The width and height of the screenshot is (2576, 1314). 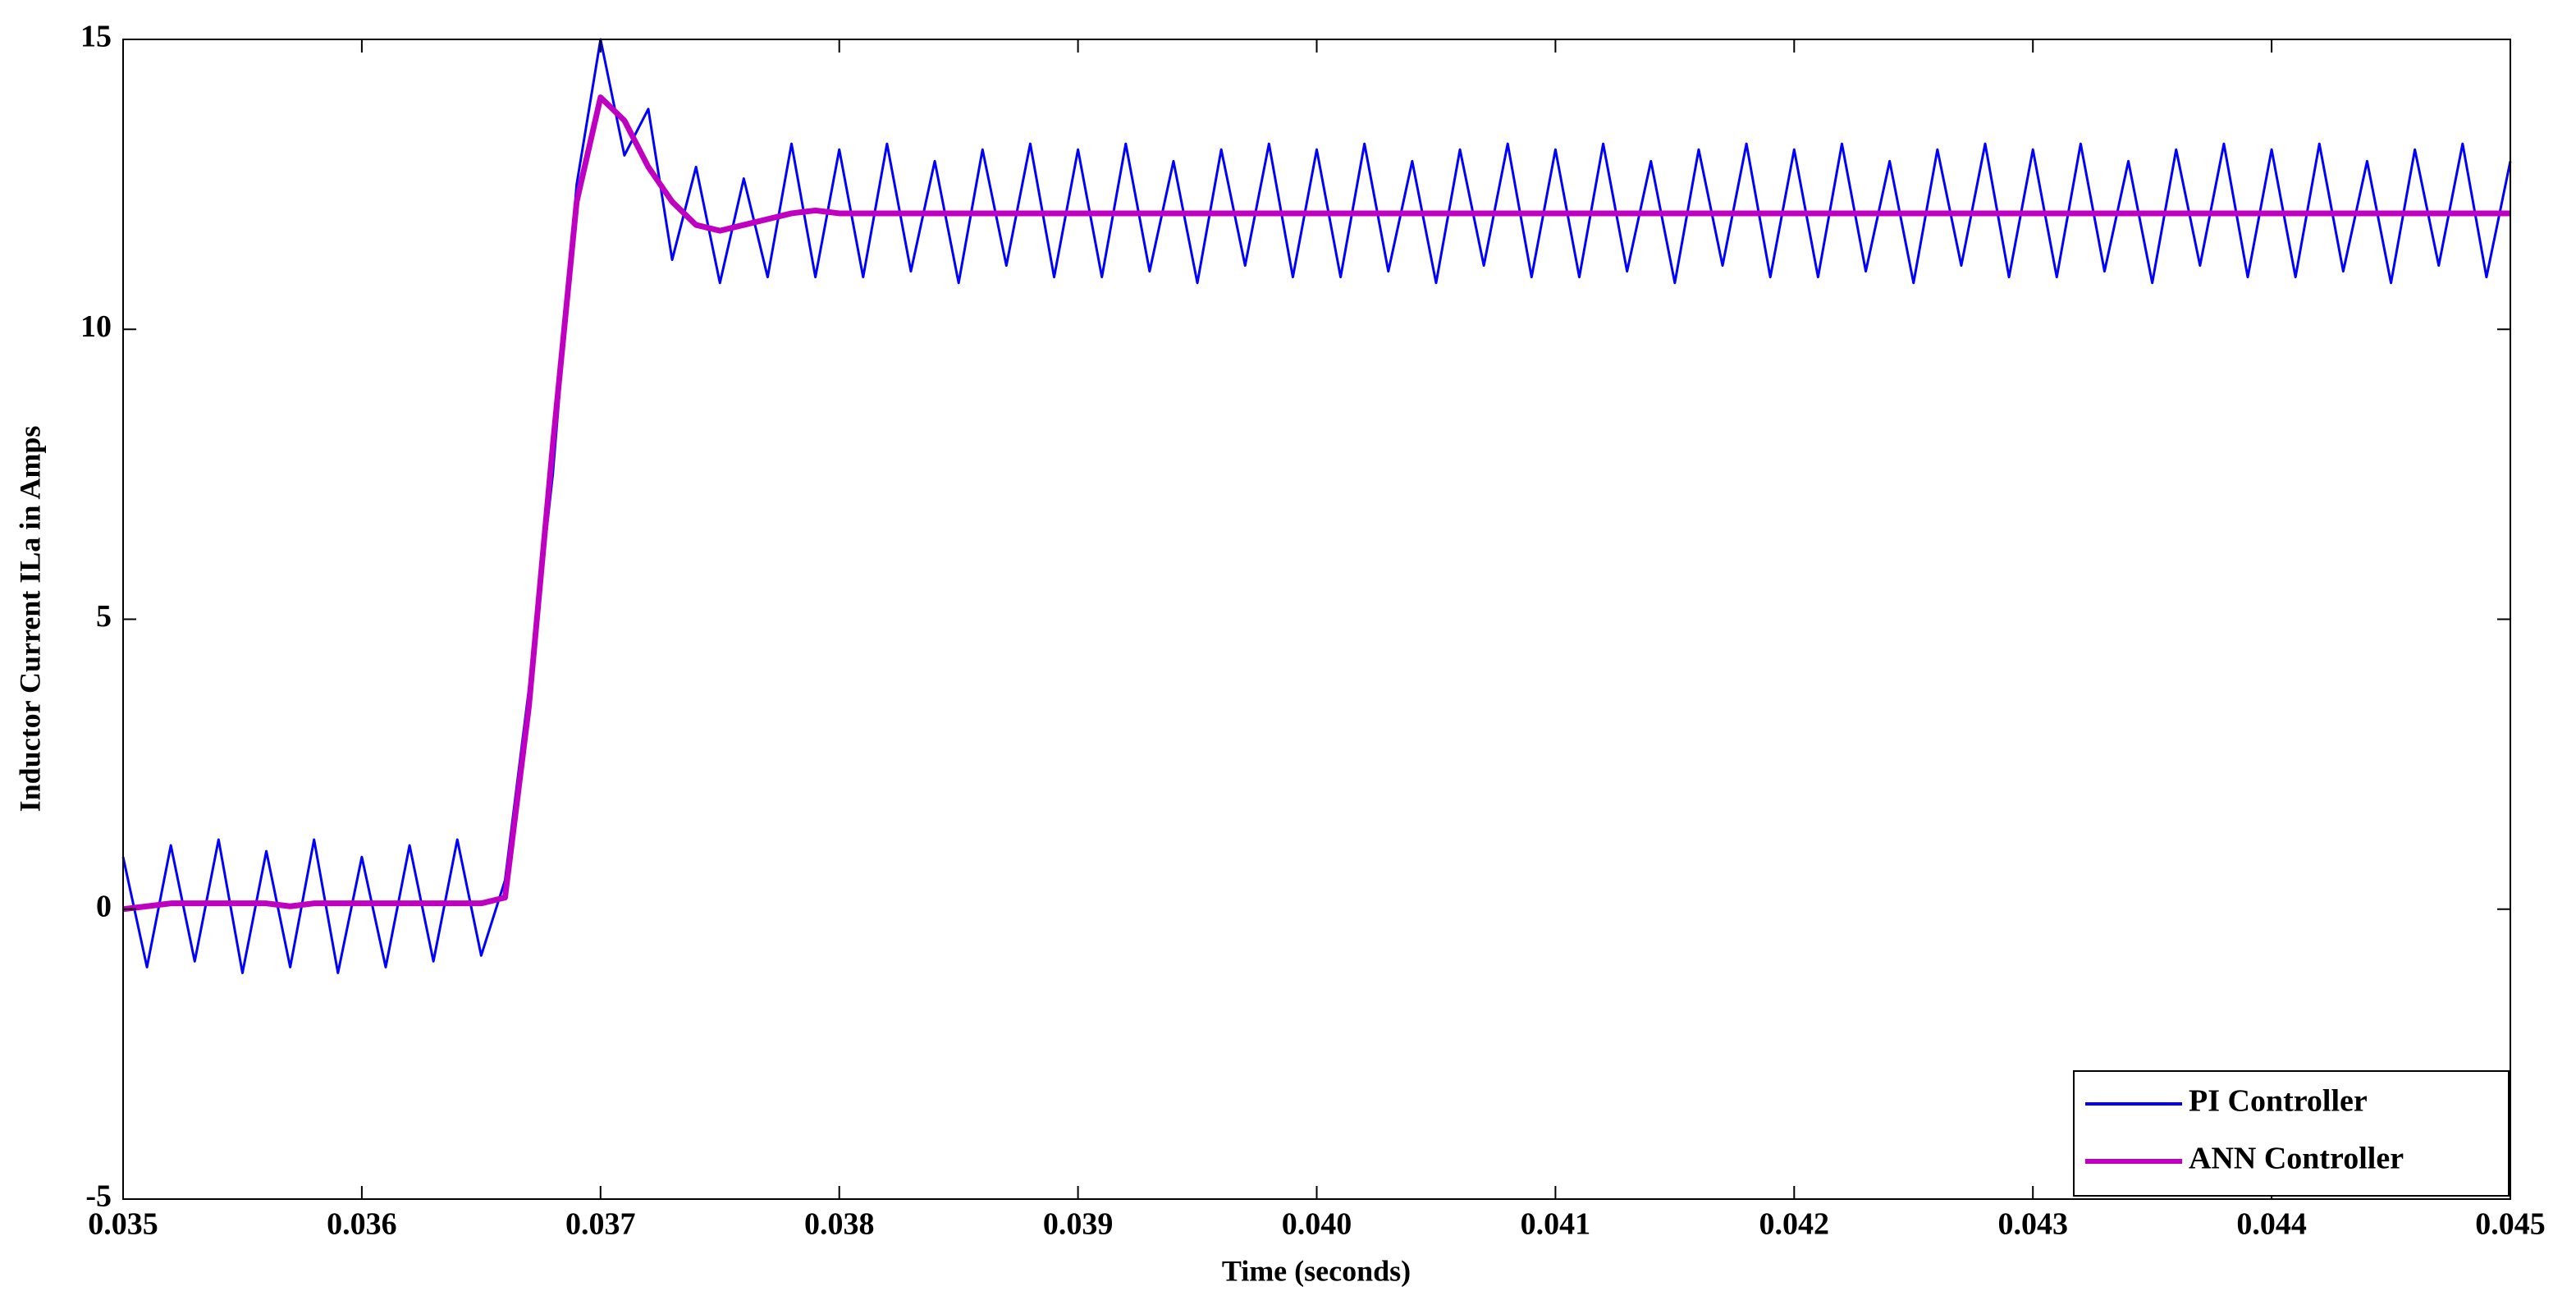 I want to click on x-tick-label: 0.038, so click(x=839, y=1224).